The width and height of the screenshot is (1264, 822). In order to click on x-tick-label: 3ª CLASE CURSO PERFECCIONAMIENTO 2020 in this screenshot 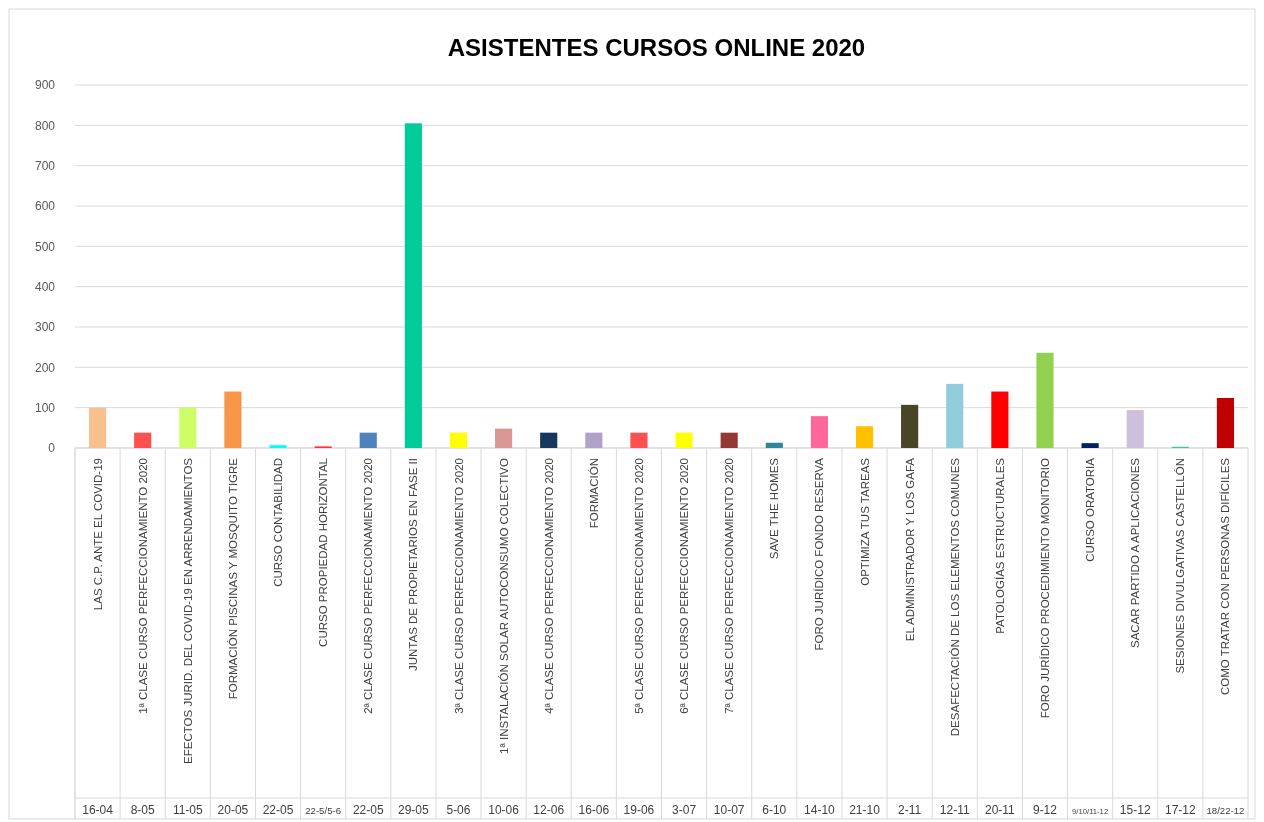, I will do `click(458, 586)`.